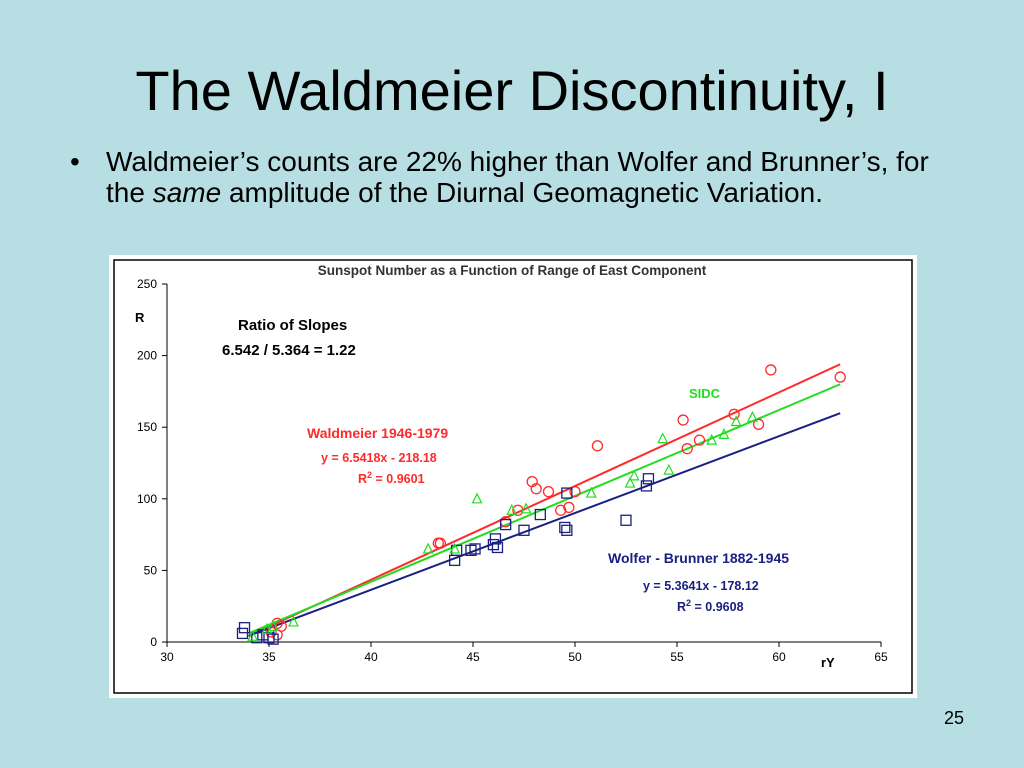 This screenshot has height=768, width=1024. What do you see at coordinates (147, 427) in the screenshot?
I see `y-tick-label: 150` at bounding box center [147, 427].